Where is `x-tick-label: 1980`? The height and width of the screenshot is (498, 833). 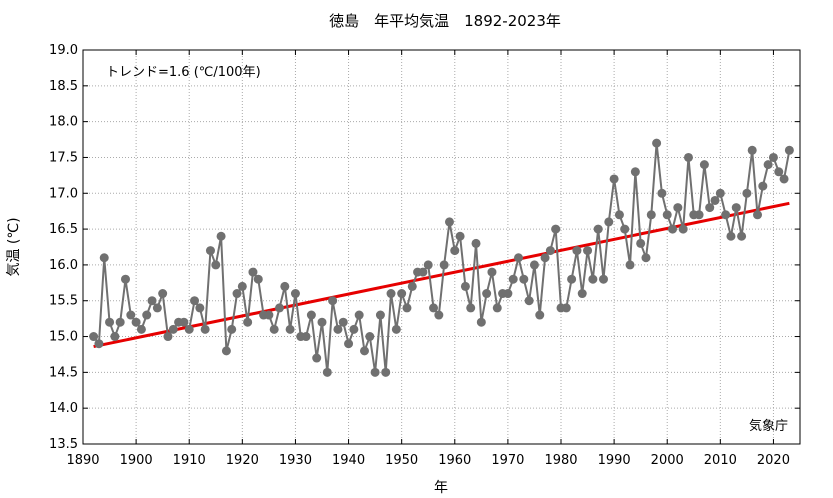 x-tick-label: 1980 is located at coordinates (560, 460).